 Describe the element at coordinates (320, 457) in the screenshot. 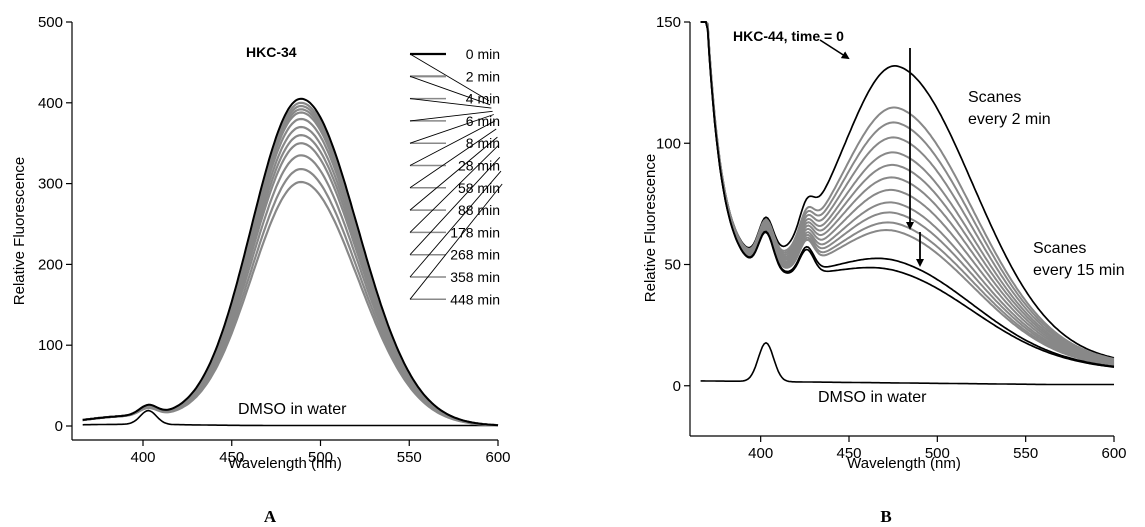

I see `panel-a-x-tick-label: 500` at that location.